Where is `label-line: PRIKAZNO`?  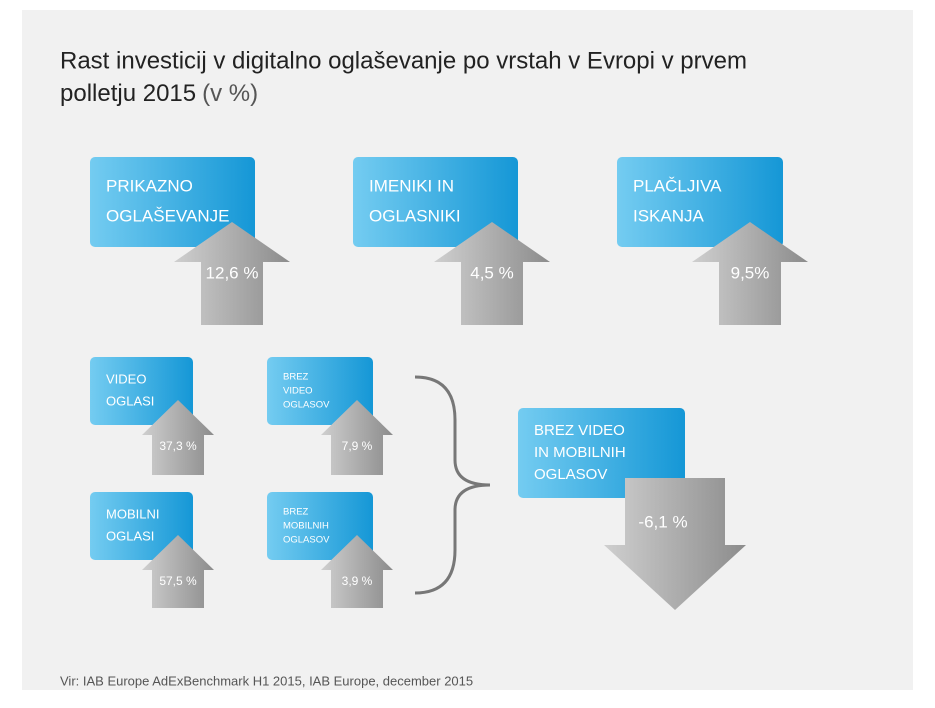 label-line: PRIKAZNO is located at coordinates (149, 185).